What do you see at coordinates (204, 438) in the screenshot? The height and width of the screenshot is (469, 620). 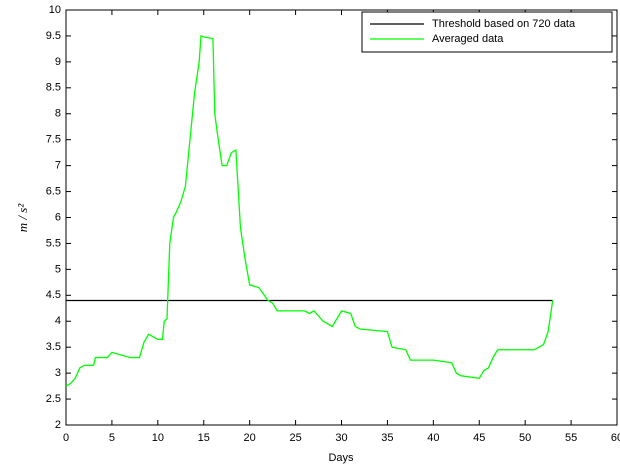 I see `x-tick-label: 15` at bounding box center [204, 438].